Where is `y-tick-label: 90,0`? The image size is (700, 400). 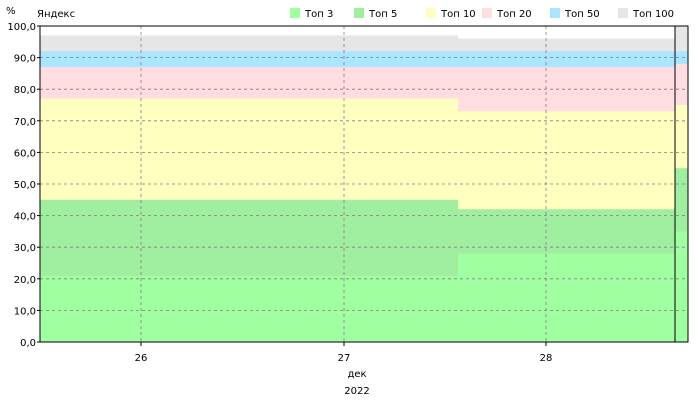 y-tick-label: 90,0 is located at coordinates (25, 59).